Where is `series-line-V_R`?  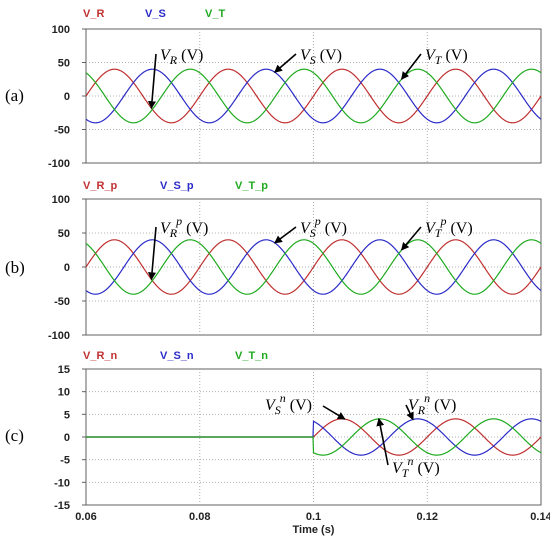
series-line-V_R is located at coordinates (313, 96).